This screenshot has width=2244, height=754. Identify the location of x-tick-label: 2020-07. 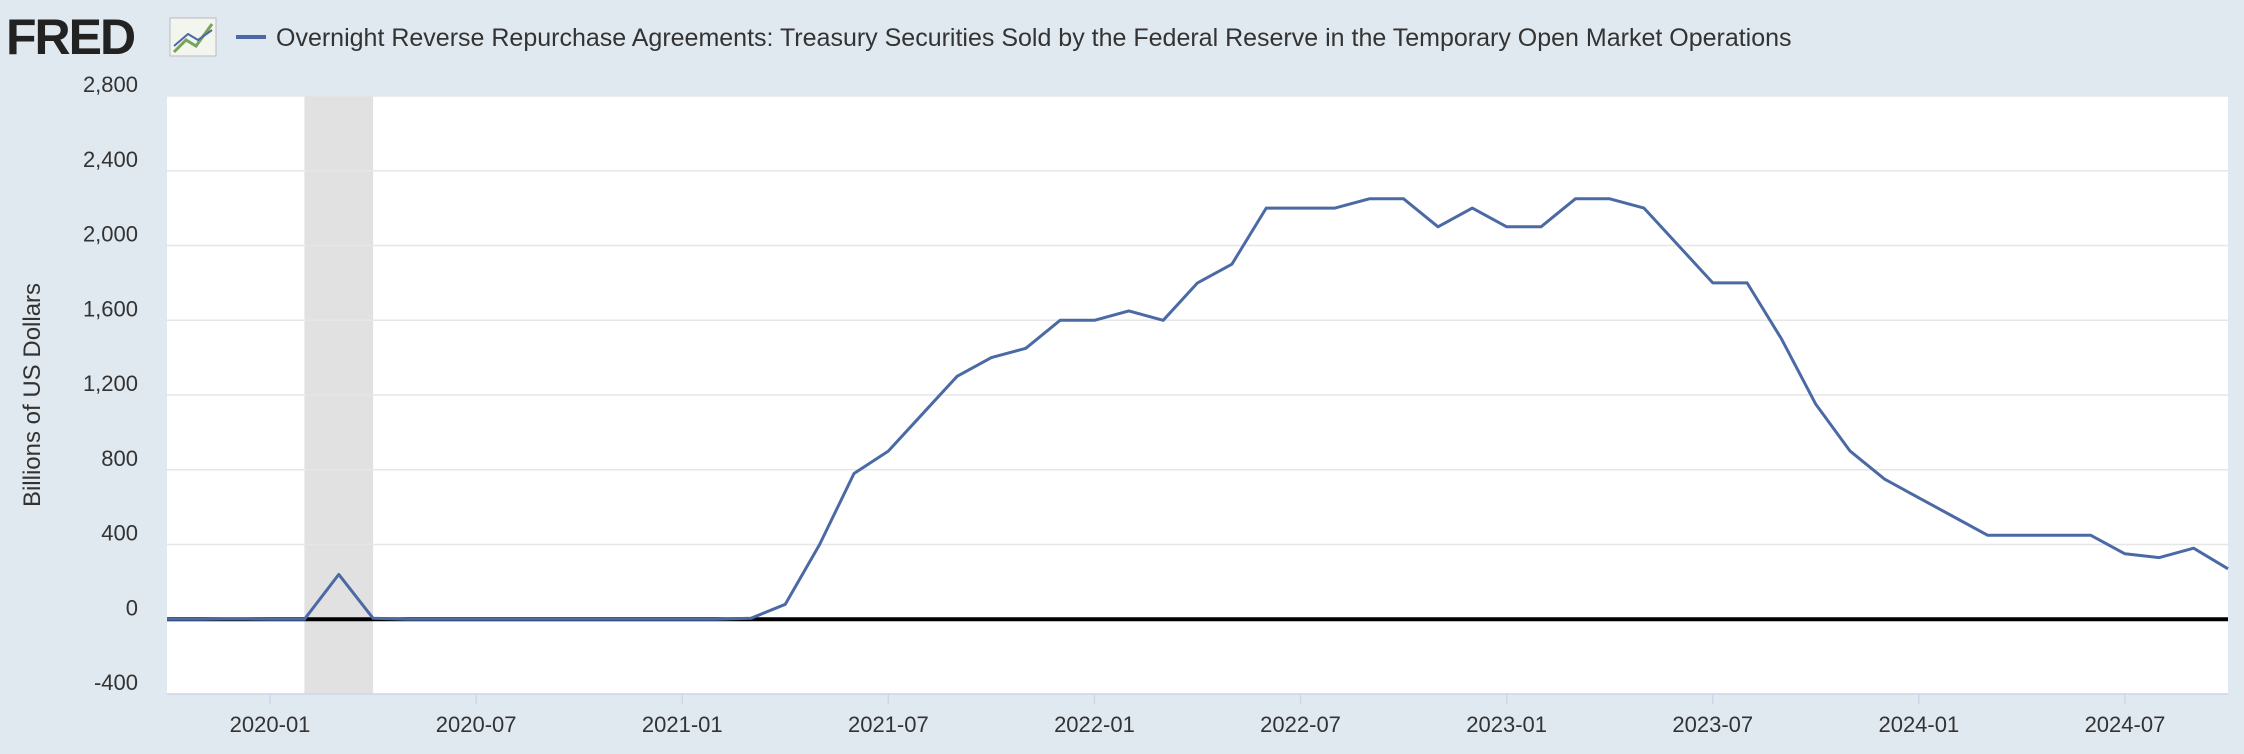
(476, 724).